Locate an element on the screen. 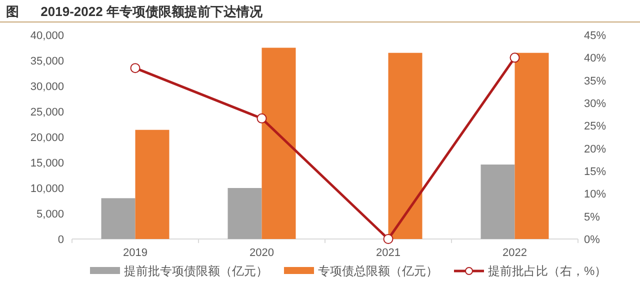 This screenshot has width=640, height=294. y2-tick-label: 25% is located at coordinates (595, 126).